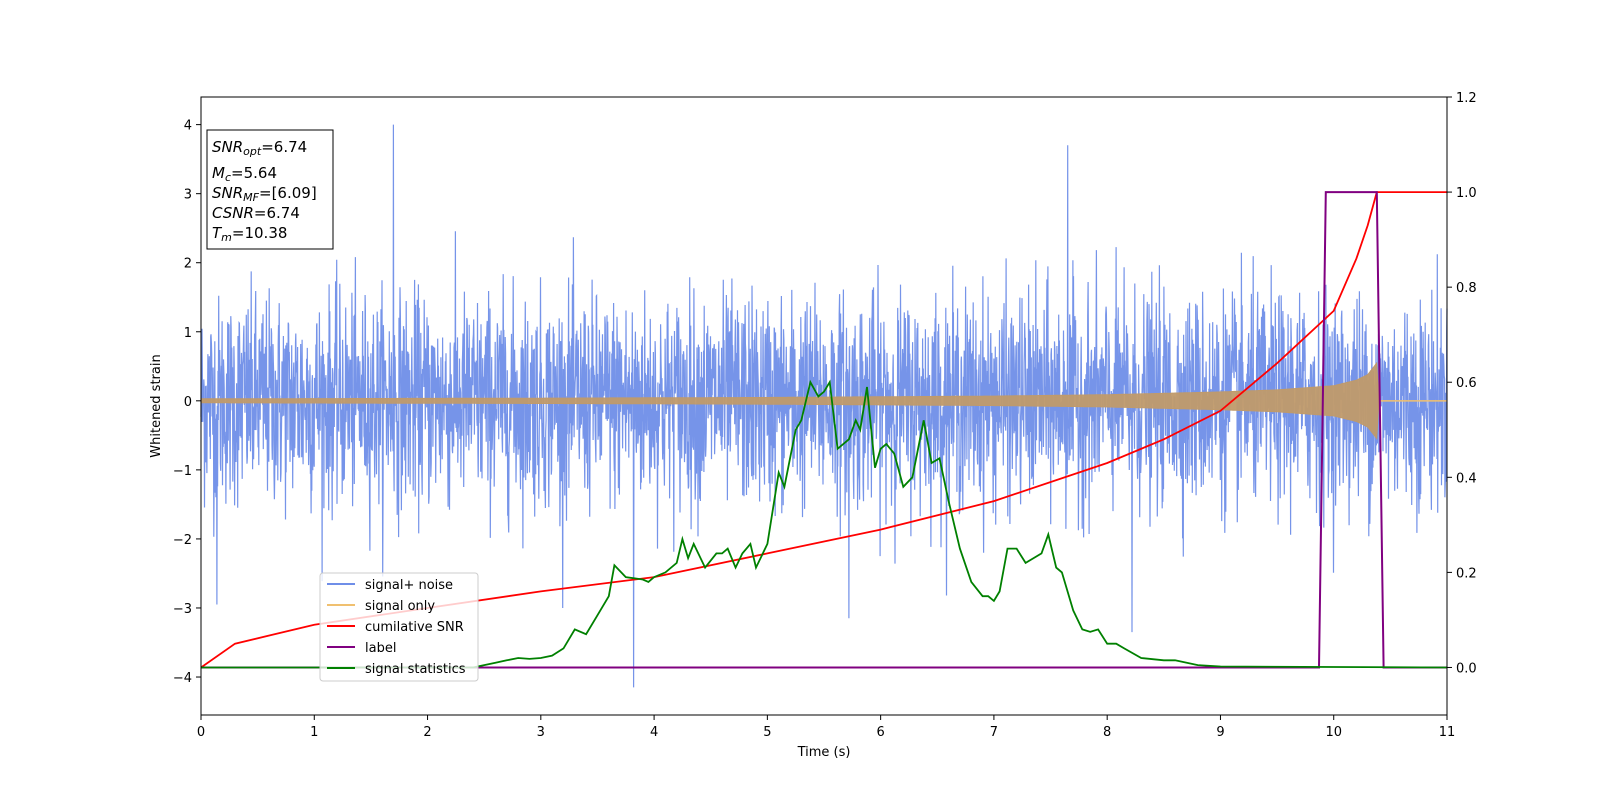 This screenshot has height=800, width=1600. Describe the element at coordinates (1466, 193) in the screenshot. I see `y2-tick-label: 1.0` at that location.